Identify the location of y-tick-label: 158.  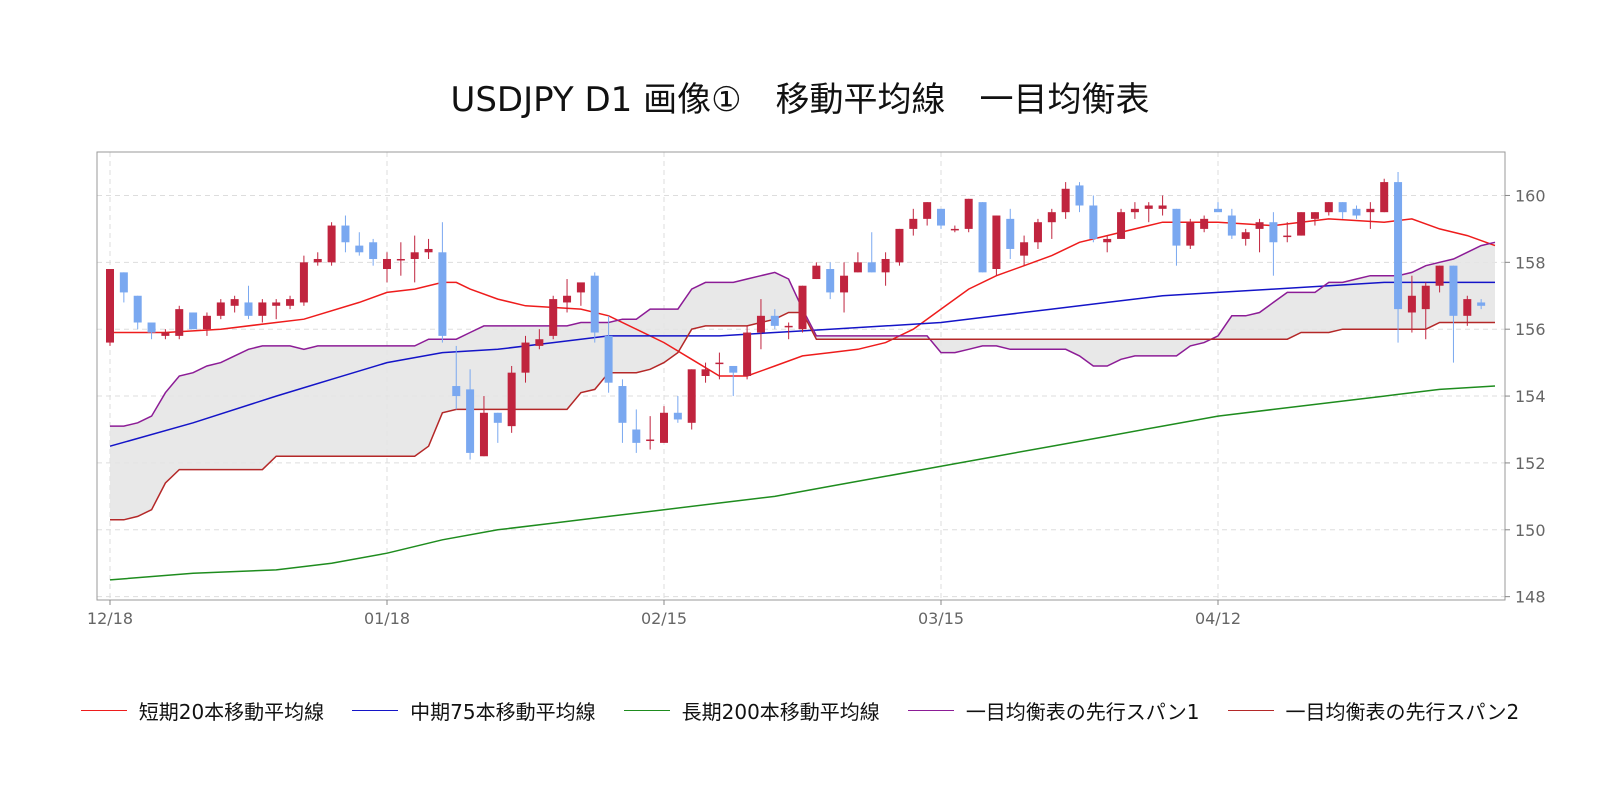
(1530, 262).